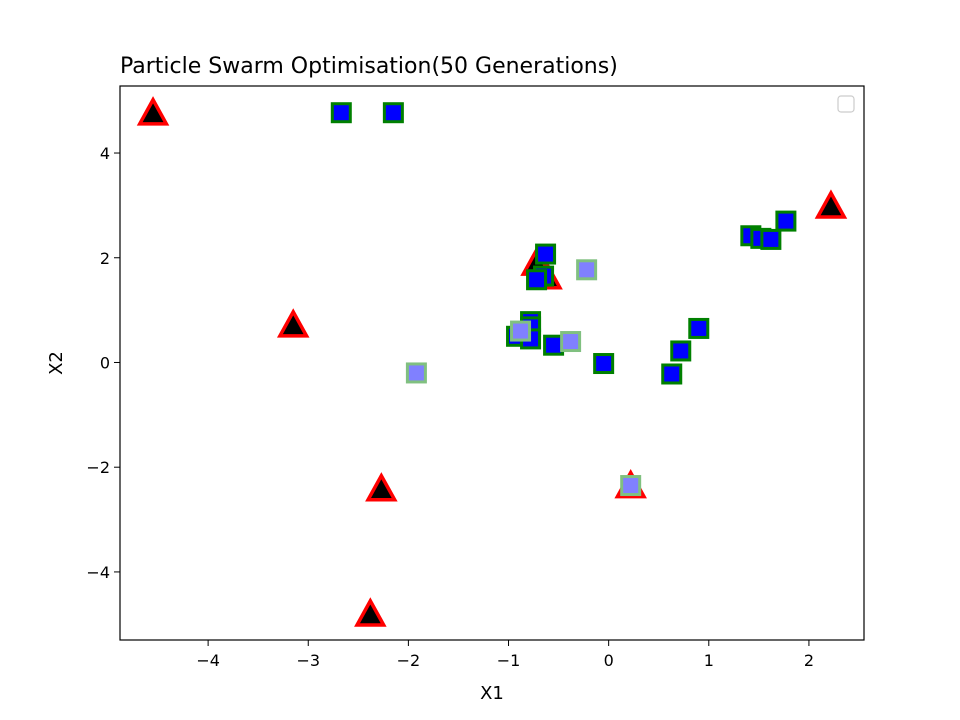  What do you see at coordinates (105, 258) in the screenshot?
I see `y-tick-label: 2` at bounding box center [105, 258].